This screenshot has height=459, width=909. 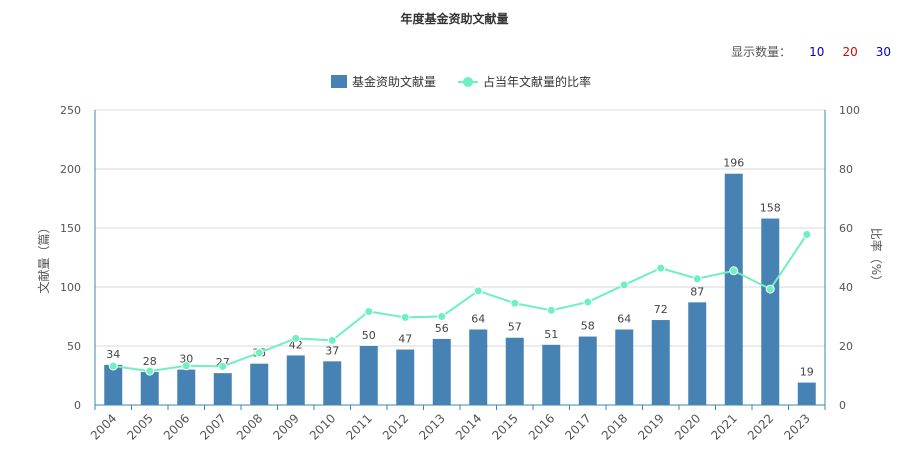 What do you see at coordinates (760, 426) in the screenshot?
I see `x-tick-label: 2022` at bounding box center [760, 426].